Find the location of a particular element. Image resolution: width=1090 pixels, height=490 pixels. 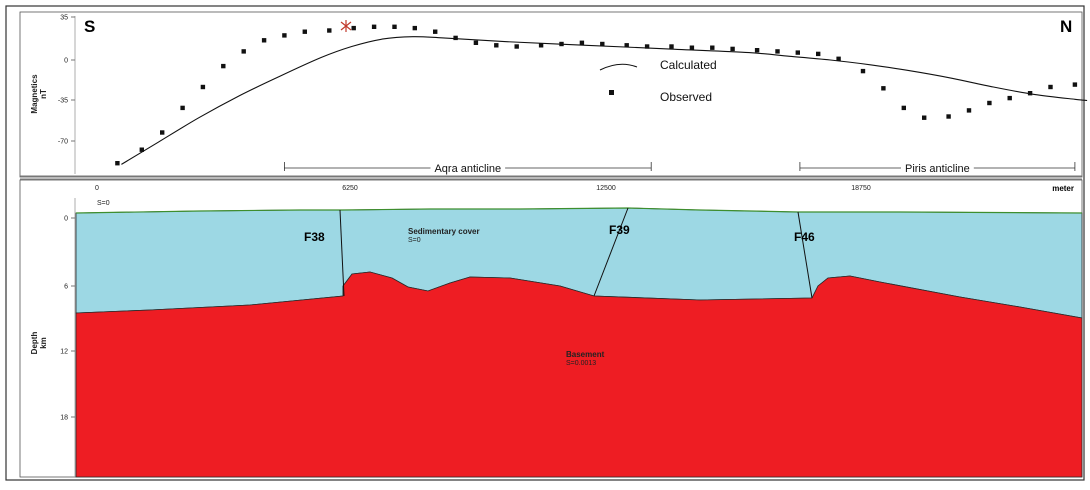

x-unit-label: meter is located at coordinates (1063, 188).